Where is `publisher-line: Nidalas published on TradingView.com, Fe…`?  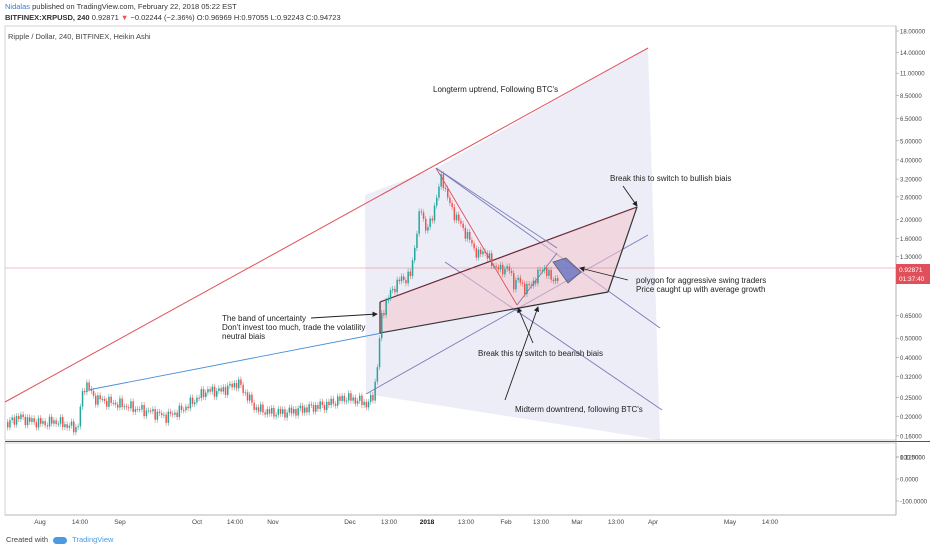 publisher-line: Nidalas published on TradingView.com, Fe… is located at coordinates (121, 6).